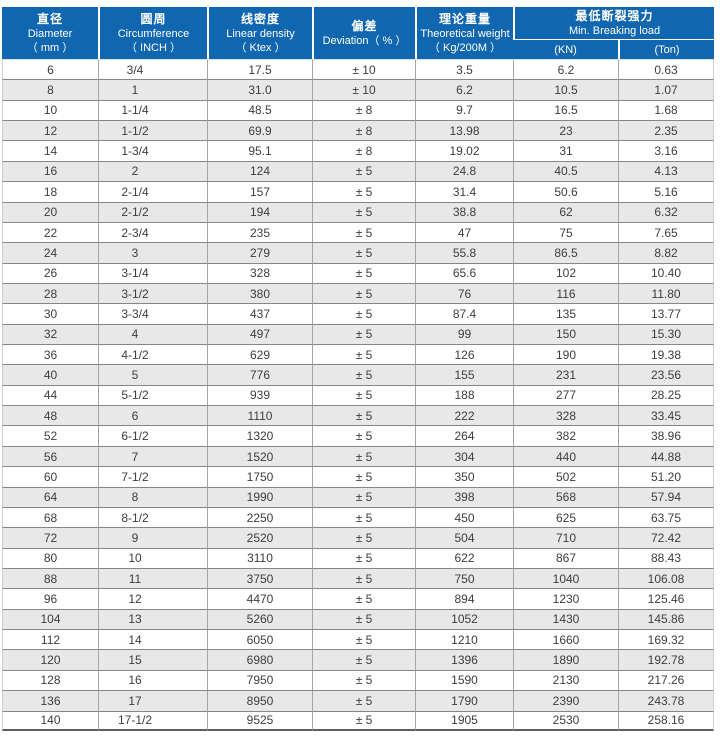 The width and height of the screenshot is (720, 741). Describe the element at coordinates (666, 211) in the screenshot. I see `cell-breaking-load-ton: 6.32` at that location.